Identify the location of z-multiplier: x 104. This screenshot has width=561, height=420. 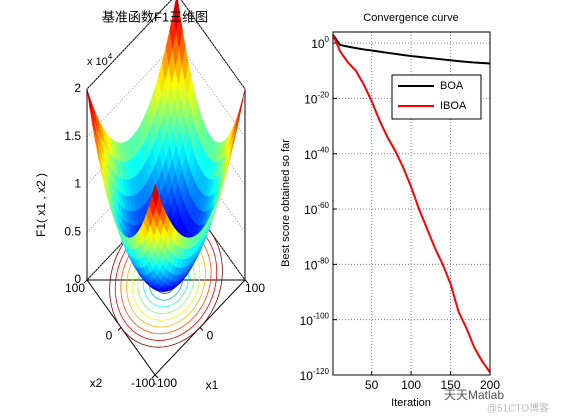
(100, 60).